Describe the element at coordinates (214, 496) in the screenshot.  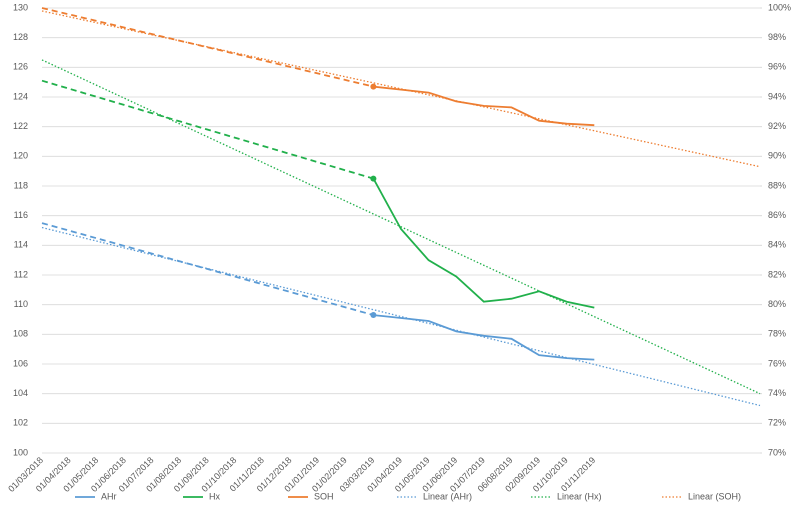
I see `legend-label: Hx` at that location.